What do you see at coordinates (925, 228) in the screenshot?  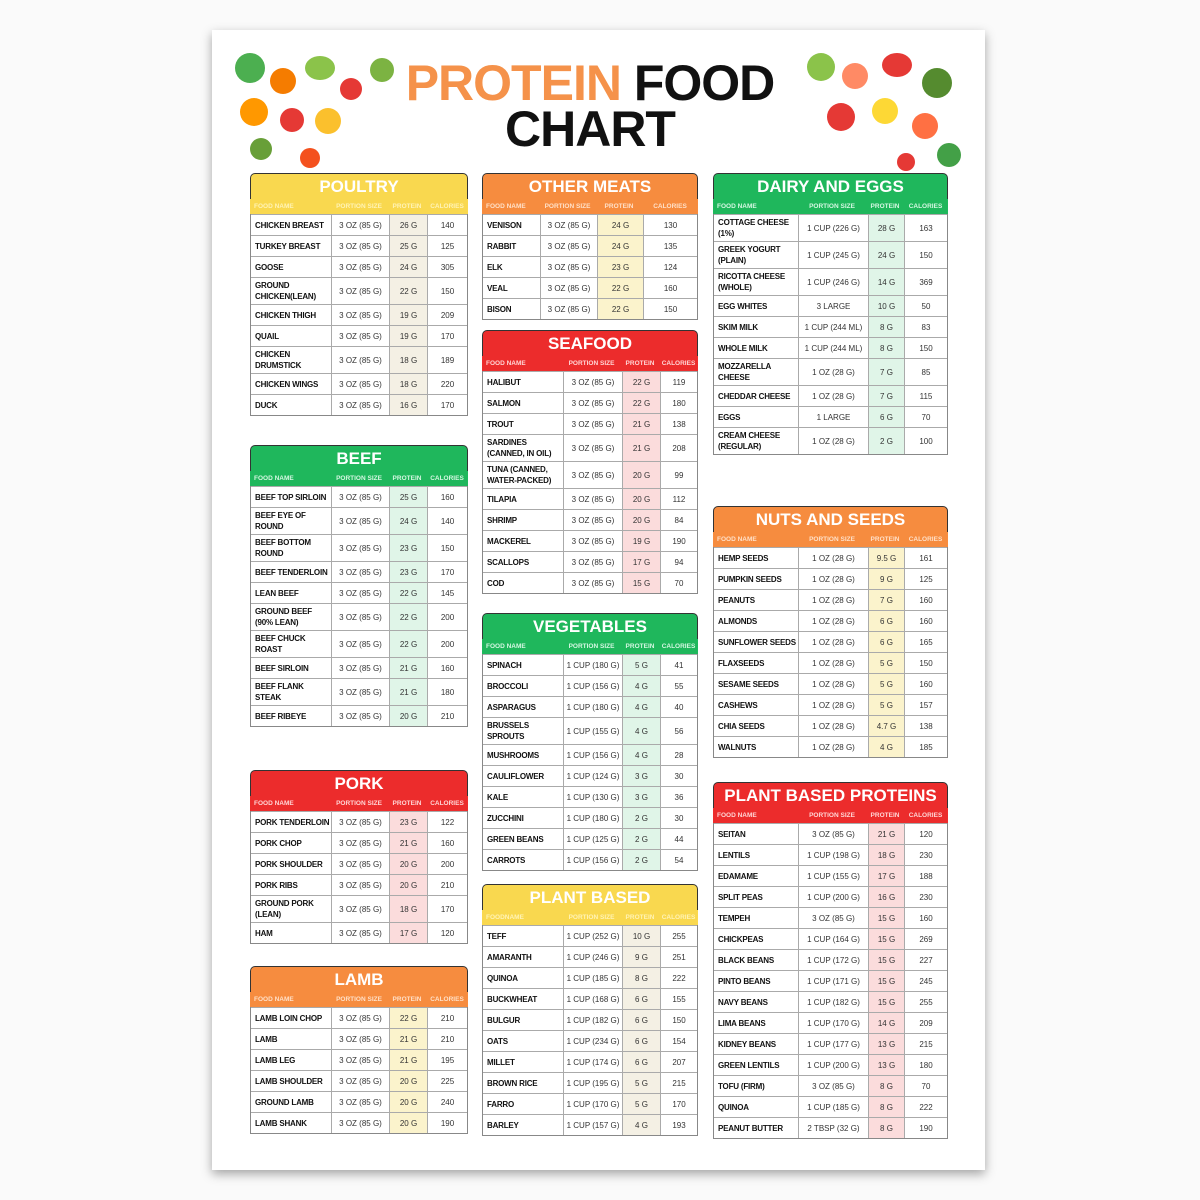 I see `calories-cell: 163` at bounding box center [925, 228].